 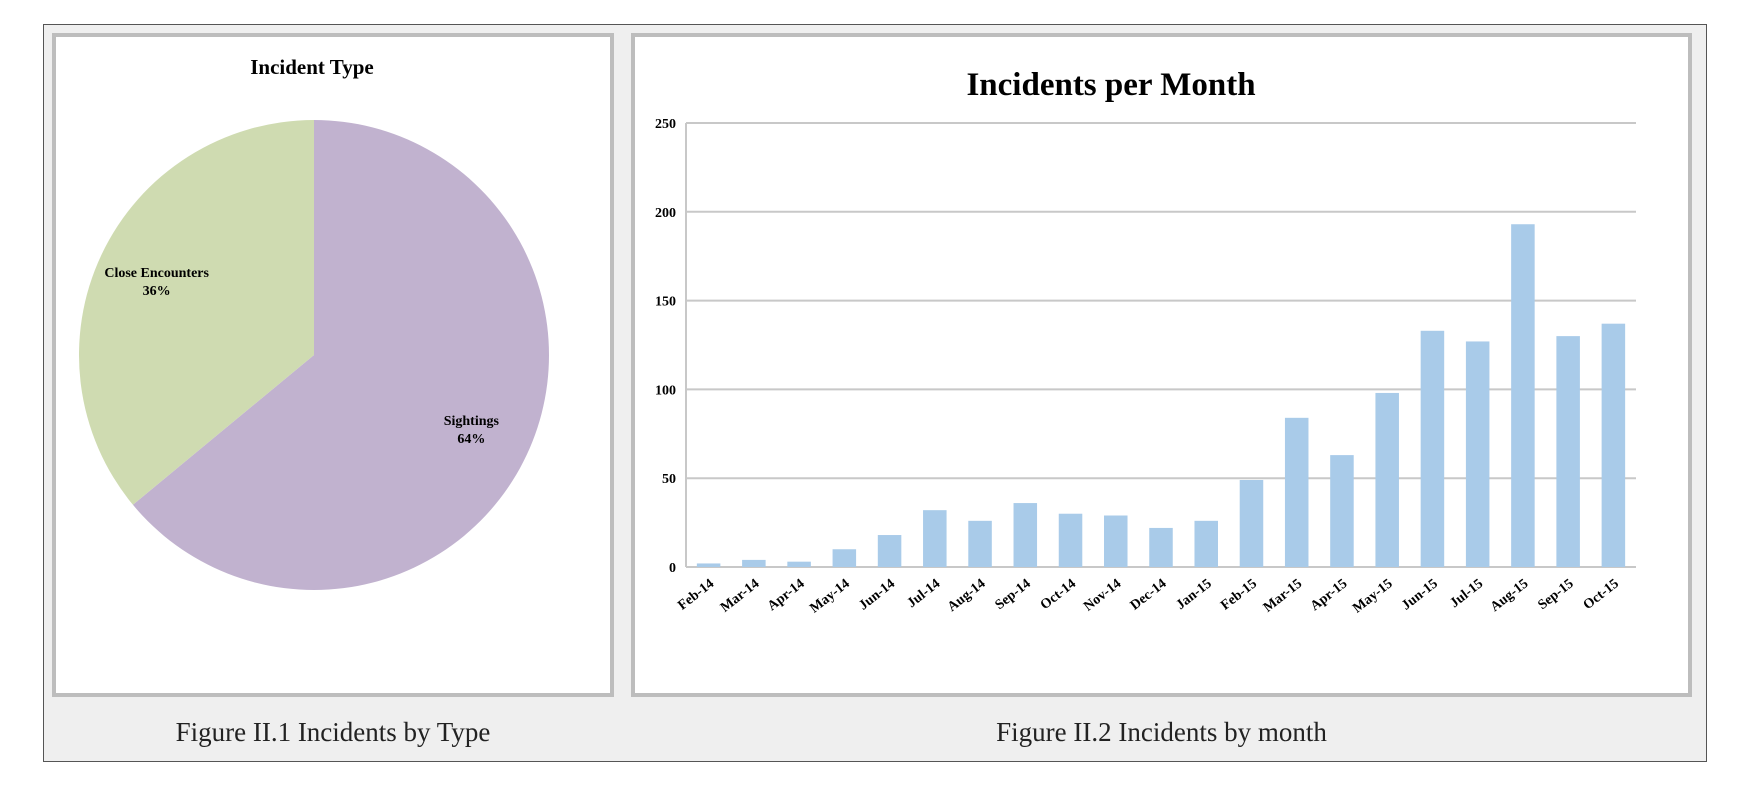 I want to click on pie-slice-percent: 36%, so click(x=157, y=291).